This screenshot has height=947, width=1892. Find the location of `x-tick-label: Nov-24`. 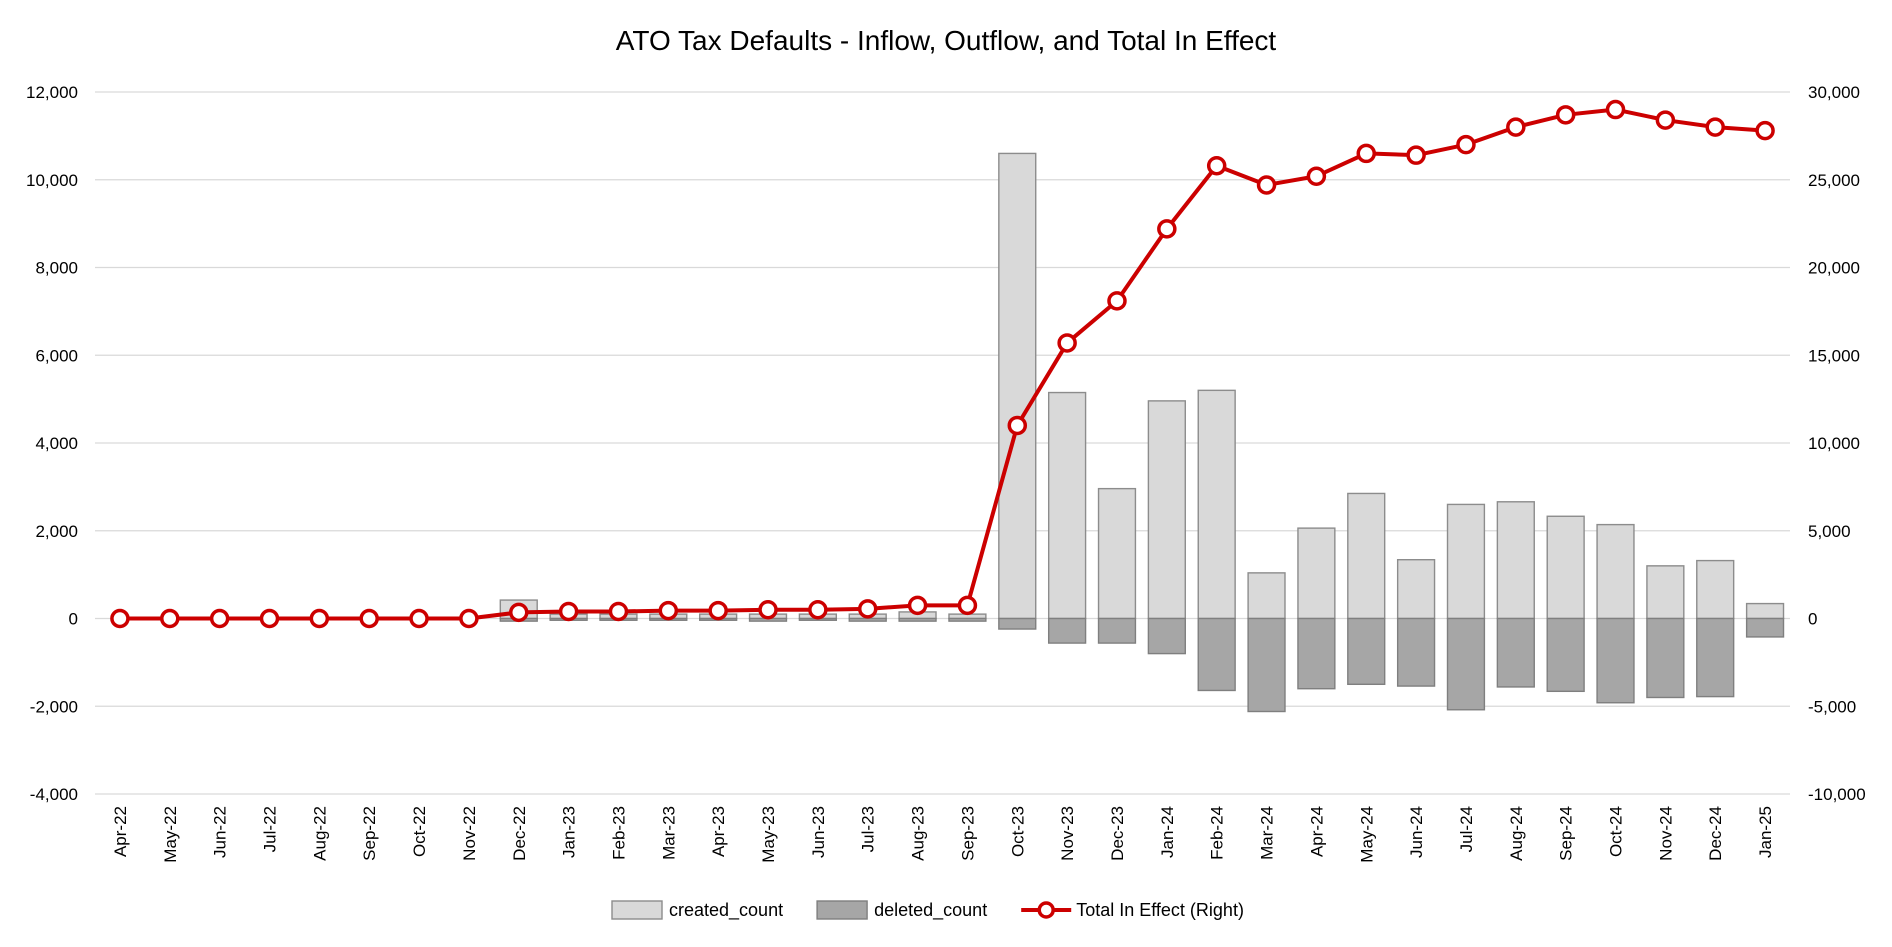

x-tick-label: Nov-24 is located at coordinates (1665, 833).